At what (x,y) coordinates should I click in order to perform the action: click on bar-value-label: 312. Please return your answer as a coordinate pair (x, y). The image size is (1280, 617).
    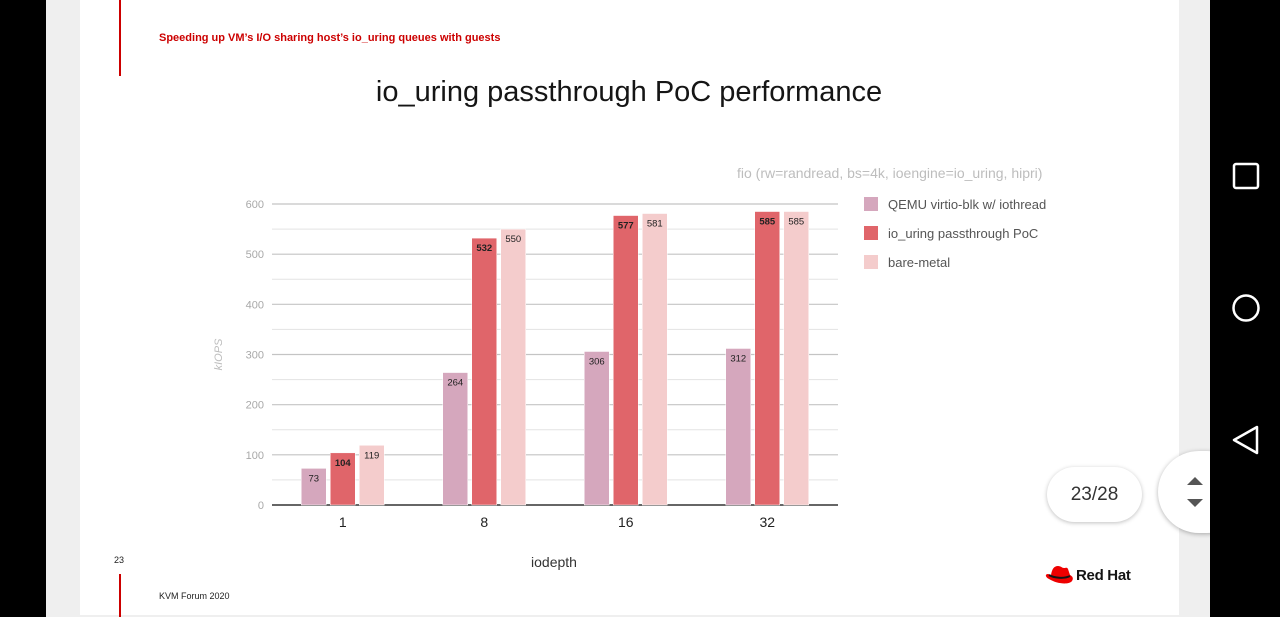
    Looking at the image, I should click on (738, 358).